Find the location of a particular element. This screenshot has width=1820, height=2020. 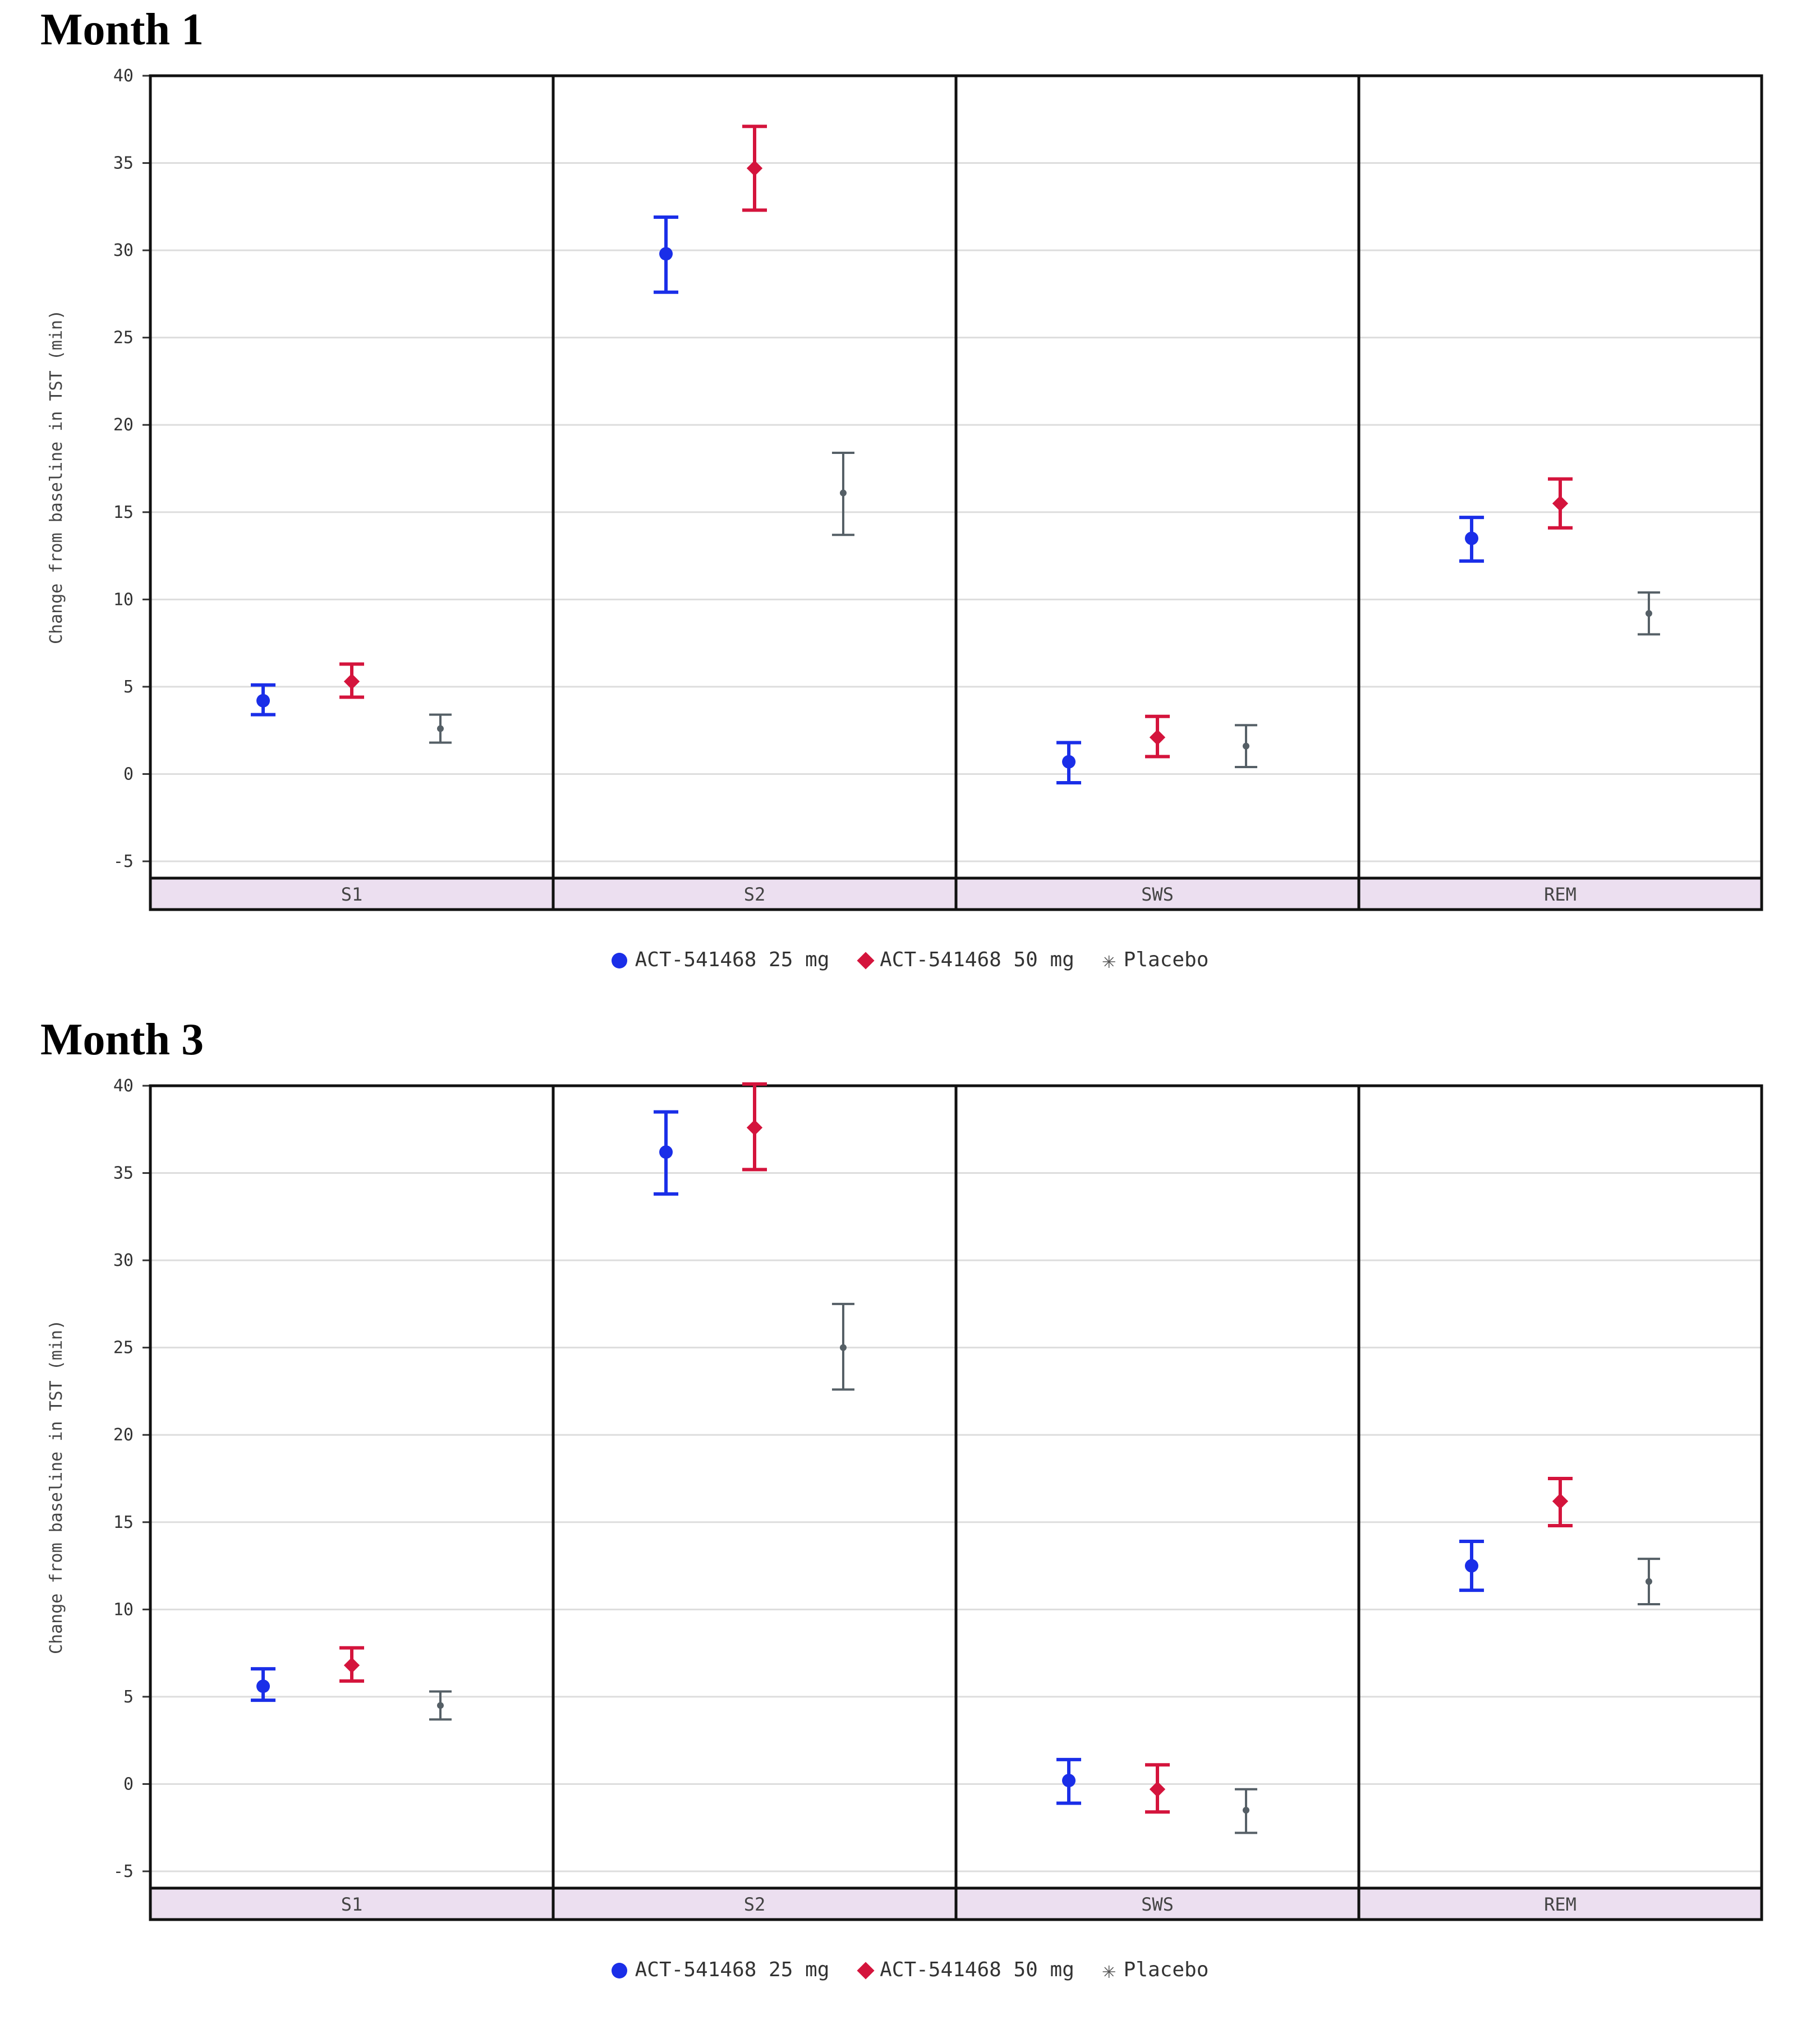

chart-title: Month 1 is located at coordinates (122, 29).